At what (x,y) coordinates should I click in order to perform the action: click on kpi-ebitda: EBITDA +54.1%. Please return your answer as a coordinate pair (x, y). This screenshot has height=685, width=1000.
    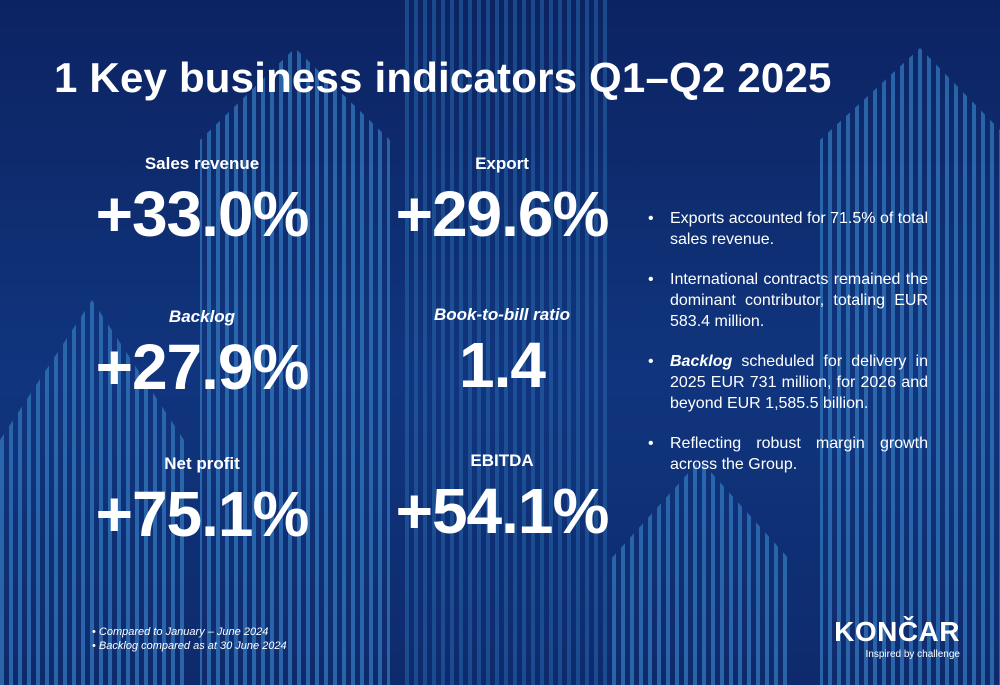
    Looking at the image, I should click on (502, 497).